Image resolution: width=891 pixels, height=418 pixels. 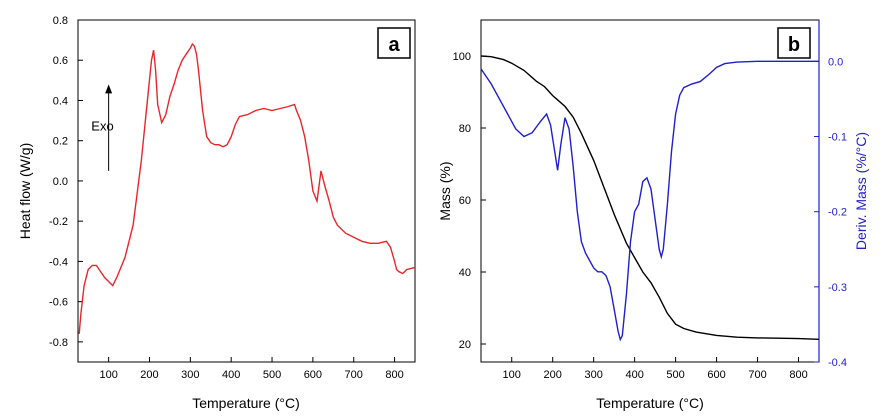 What do you see at coordinates (60, 61) in the screenshot?
I see `panel-a-ytick-label: 0.6` at bounding box center [60, 61].